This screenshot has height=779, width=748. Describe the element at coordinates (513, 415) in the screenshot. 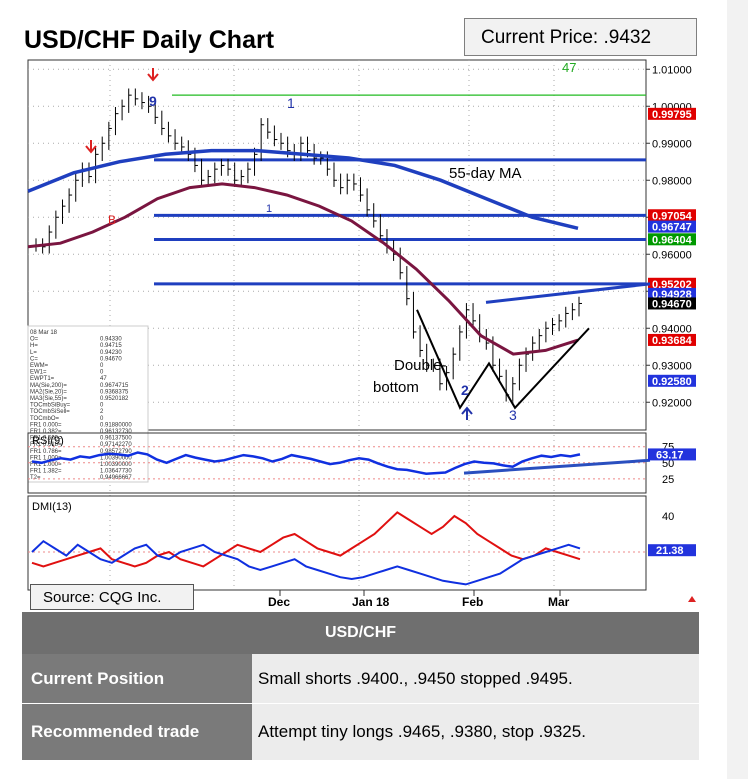

I see `wave-label: 3` at that location.